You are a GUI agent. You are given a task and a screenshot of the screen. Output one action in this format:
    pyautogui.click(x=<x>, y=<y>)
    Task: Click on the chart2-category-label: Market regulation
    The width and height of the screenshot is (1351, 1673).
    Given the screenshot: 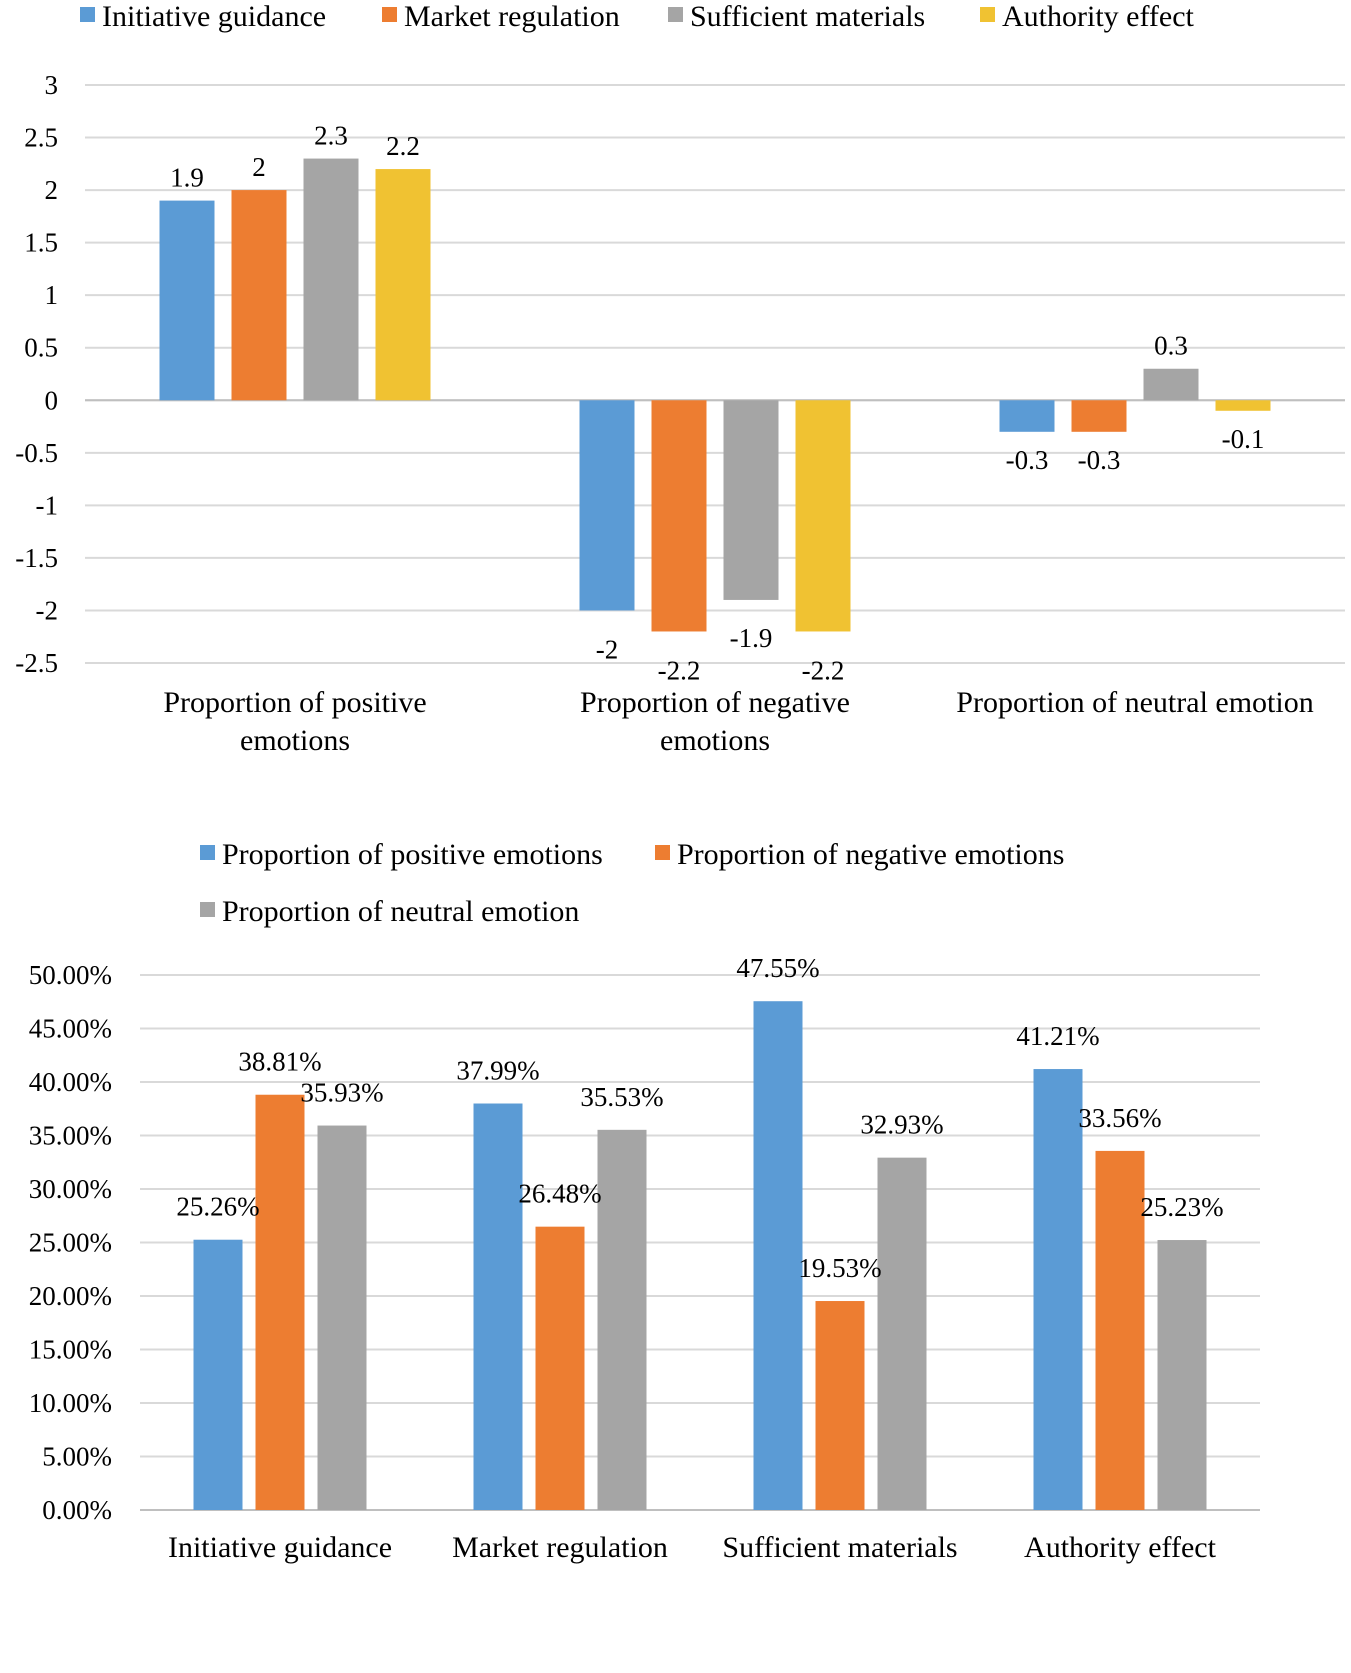 What is the action you would take?
    pyautogui.click(x=560, y=1547)
    